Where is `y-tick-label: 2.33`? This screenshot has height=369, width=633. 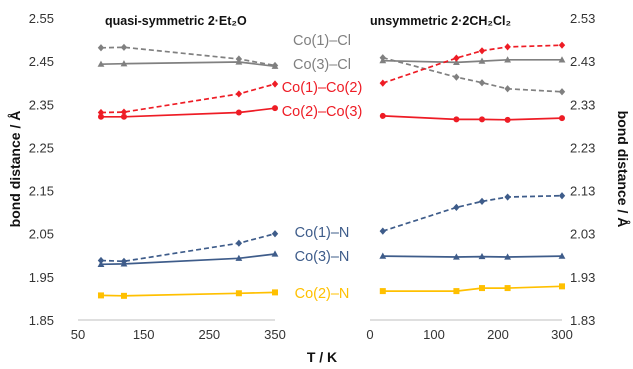 y-tick-label: 2.33 is located at coordinates (582, 104).